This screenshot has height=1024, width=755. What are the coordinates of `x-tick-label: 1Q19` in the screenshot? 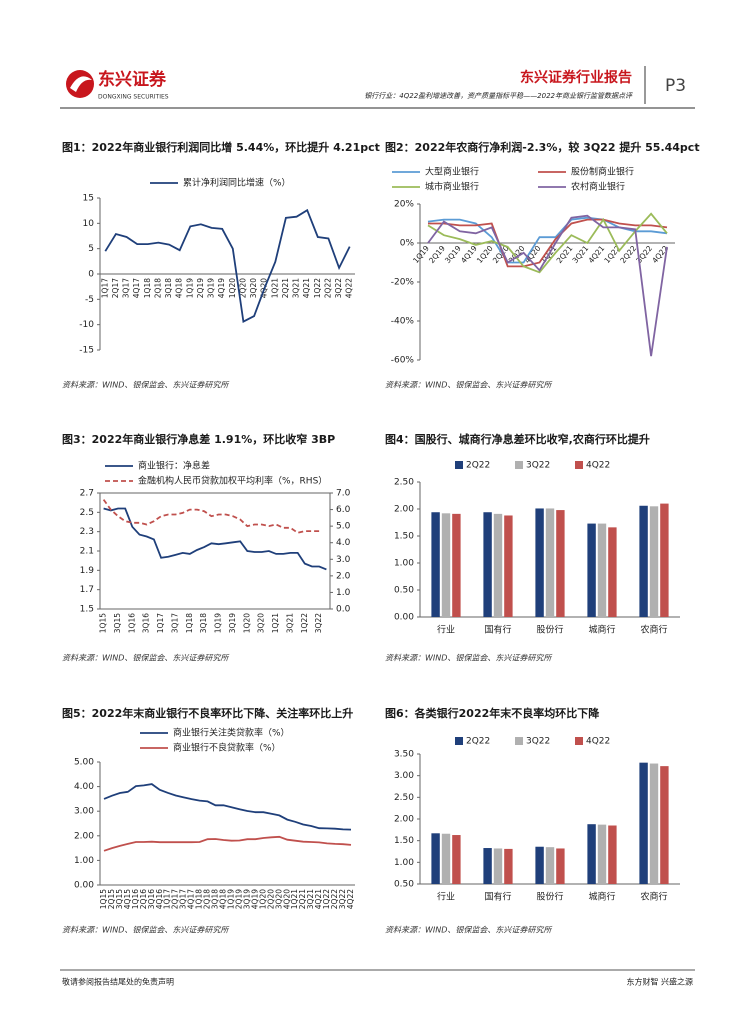 It's located at (218, 623).